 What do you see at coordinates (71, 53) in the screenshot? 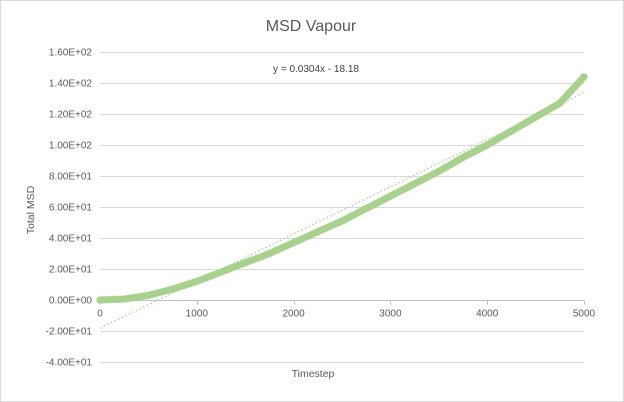
I see `y-tick-label: 1.60E+02` at bounding box center [71, 53].